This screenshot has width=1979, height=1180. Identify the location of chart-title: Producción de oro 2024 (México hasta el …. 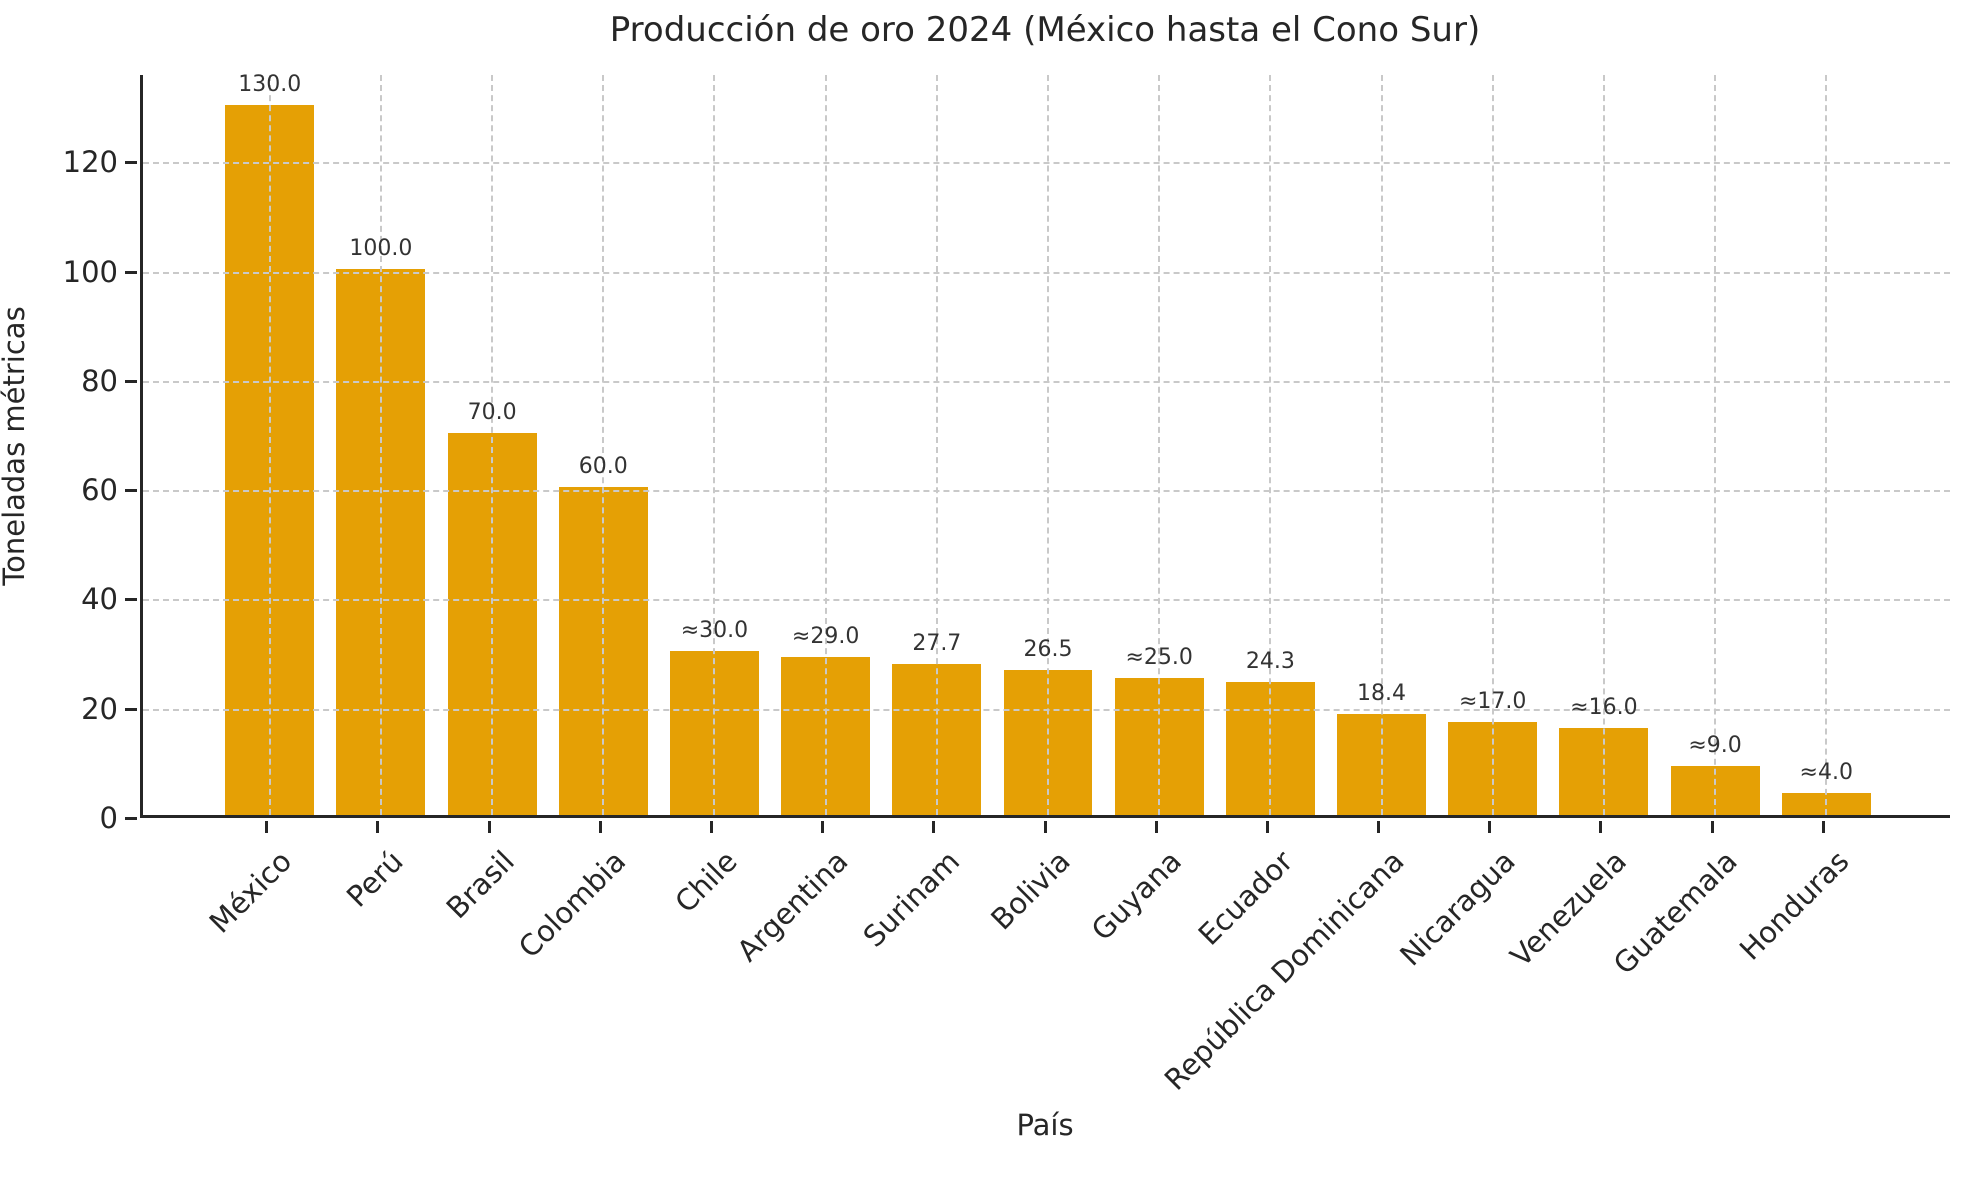
(1045, 30).